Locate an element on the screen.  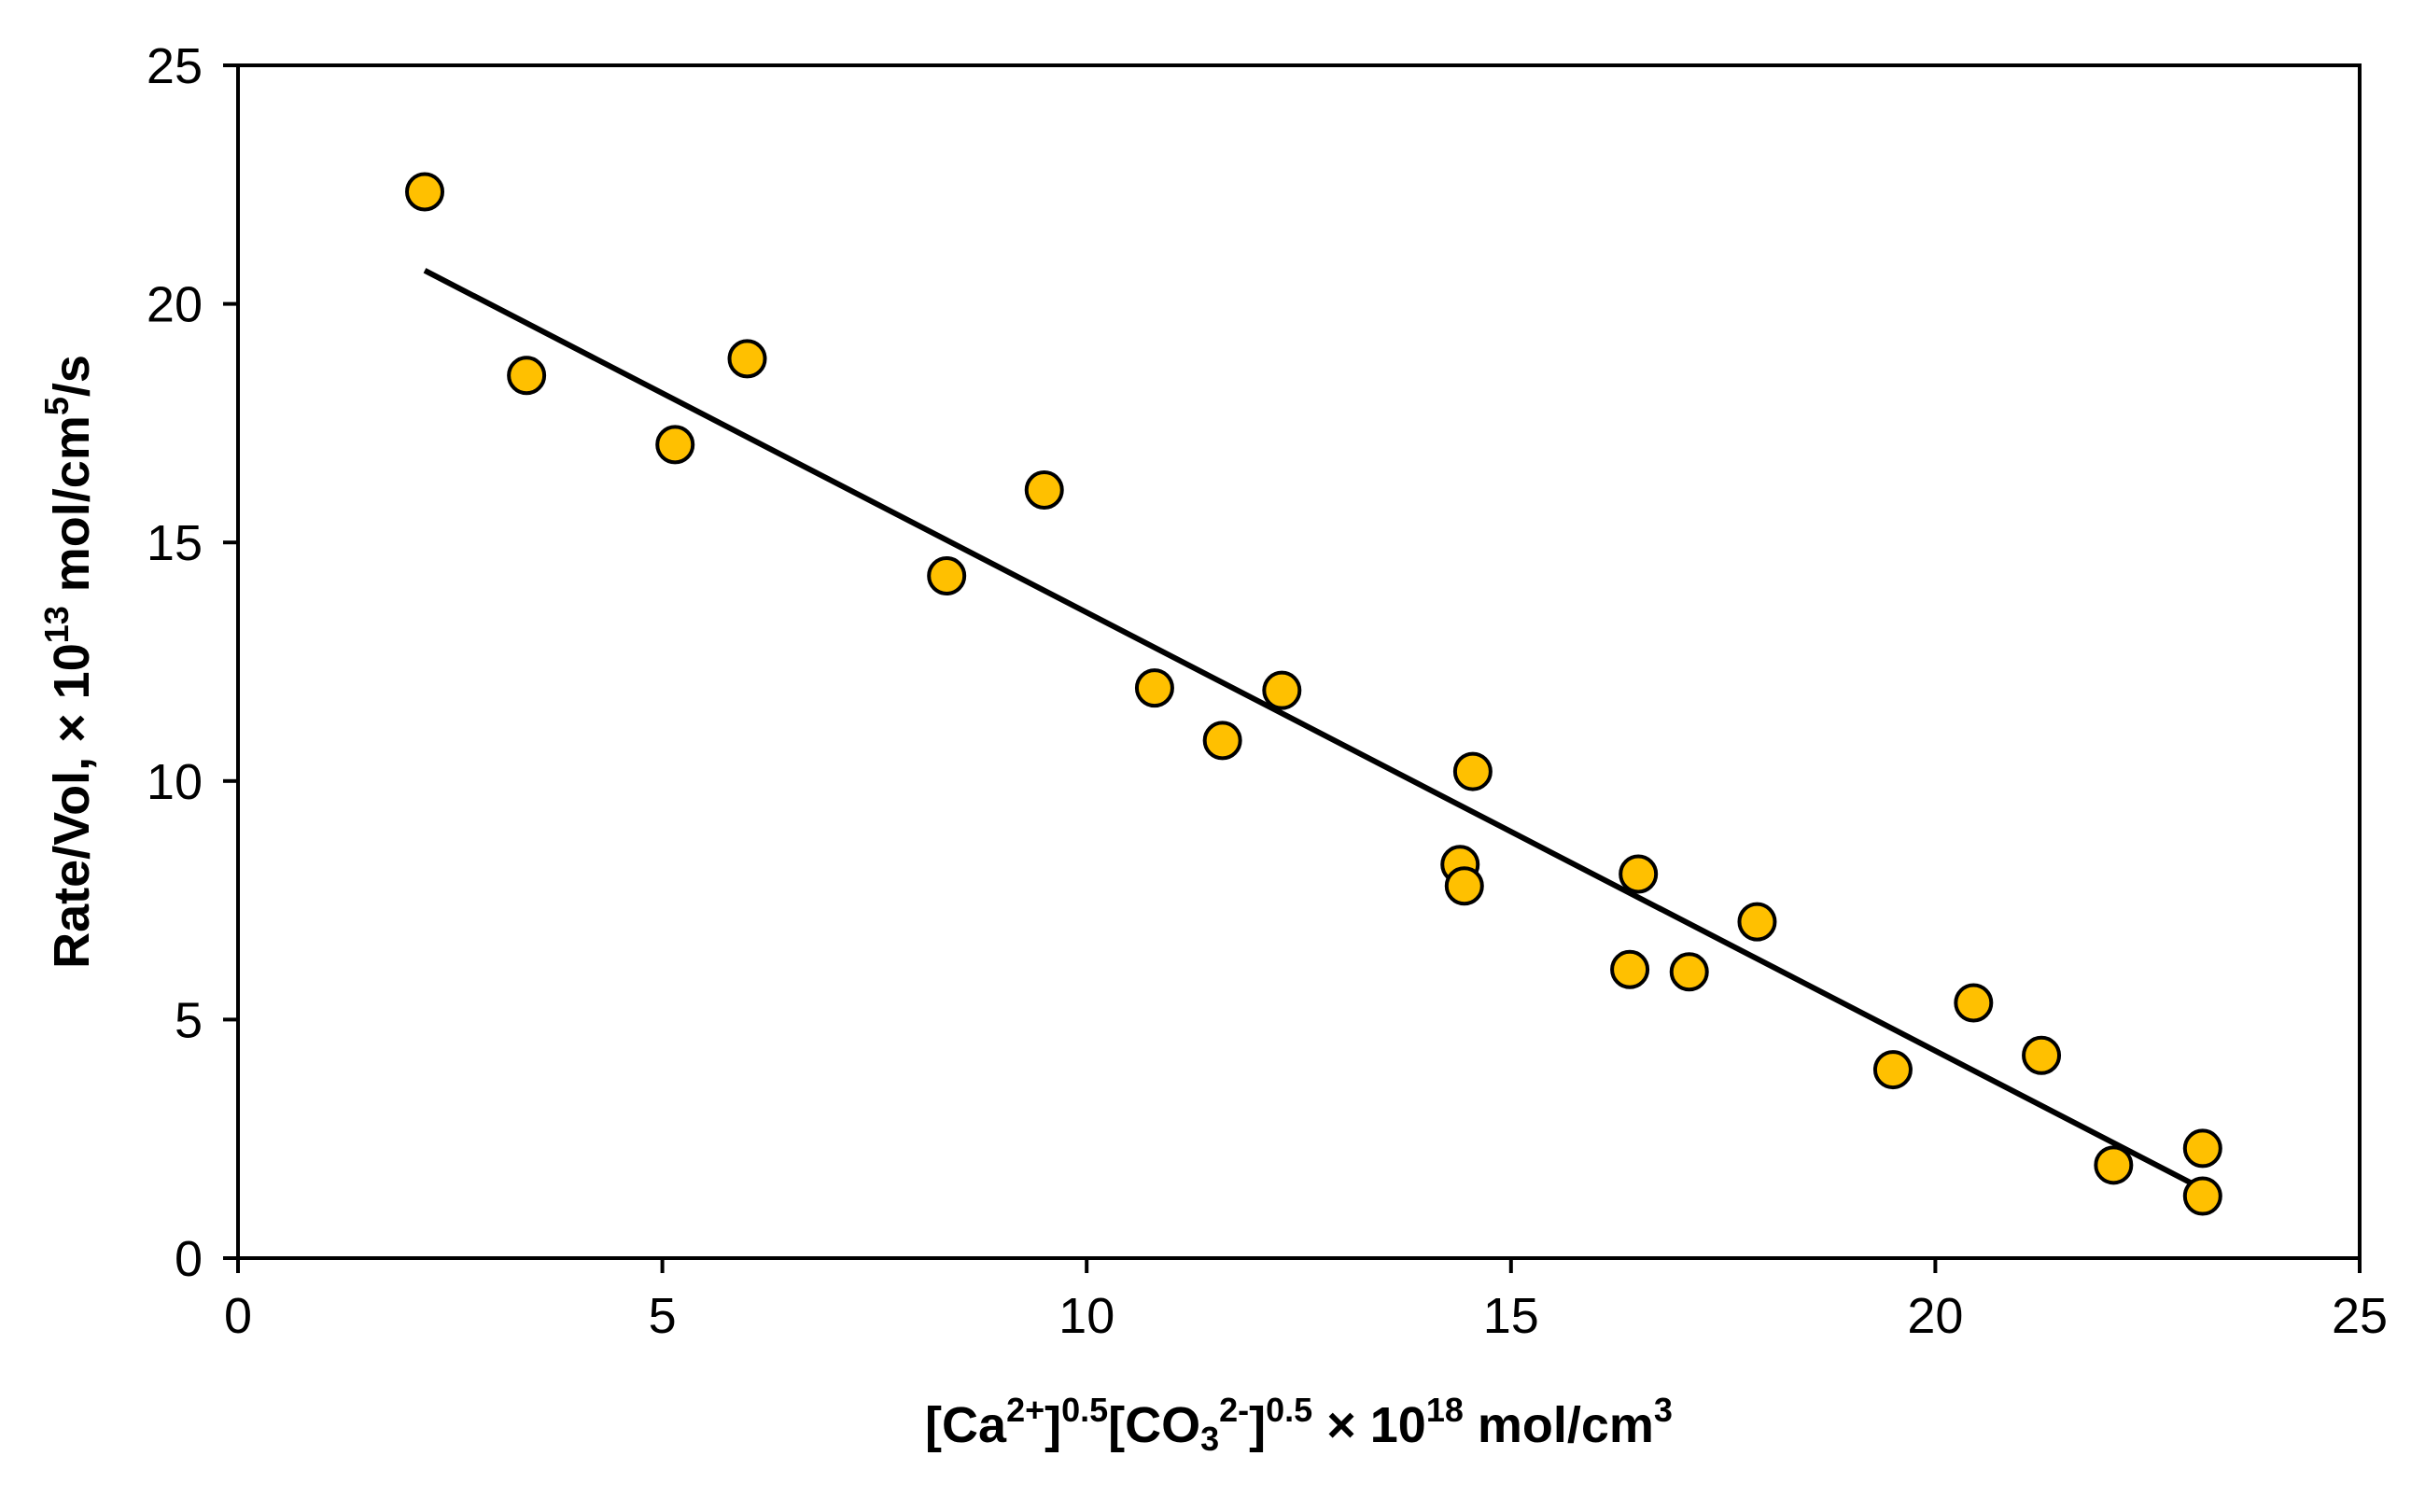
y-axis-ticks is located at coordinates (230, 661).